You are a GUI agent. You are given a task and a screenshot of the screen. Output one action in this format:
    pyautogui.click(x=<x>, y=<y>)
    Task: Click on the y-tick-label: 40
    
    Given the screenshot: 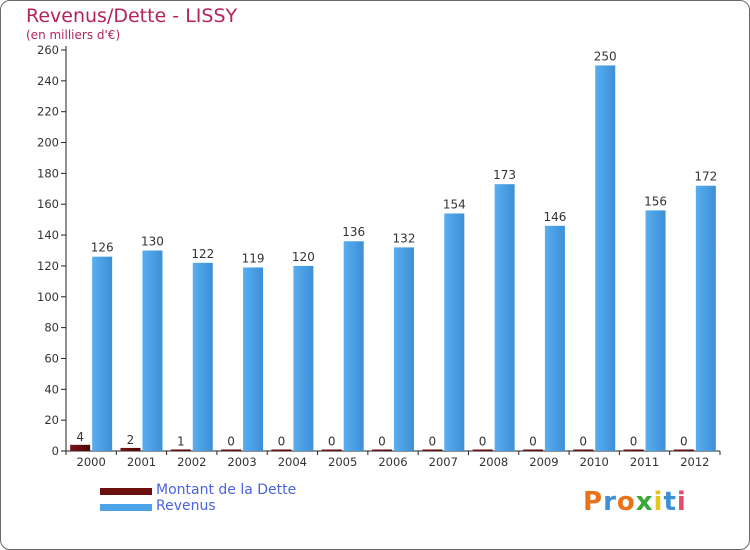 What is the action you would take?
    pyautogui.click(x=51, y=389)
    